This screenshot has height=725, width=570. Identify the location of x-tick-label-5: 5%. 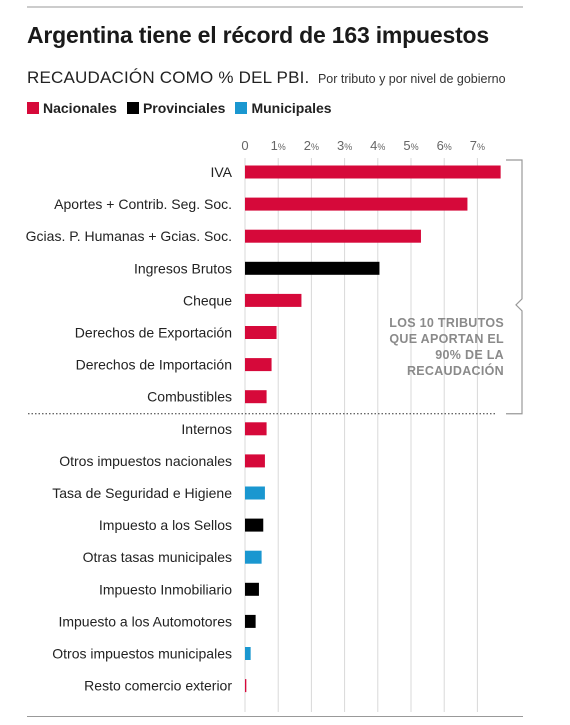
(410, 145).